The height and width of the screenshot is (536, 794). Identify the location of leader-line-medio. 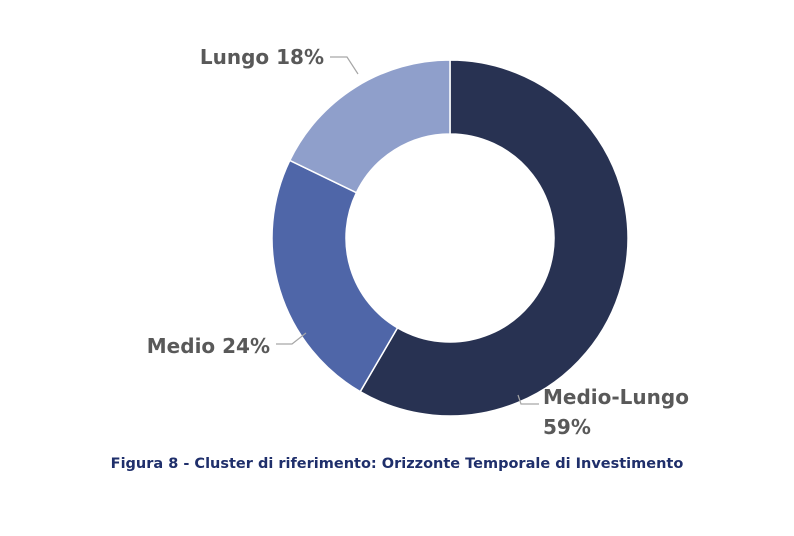
(291, 338).